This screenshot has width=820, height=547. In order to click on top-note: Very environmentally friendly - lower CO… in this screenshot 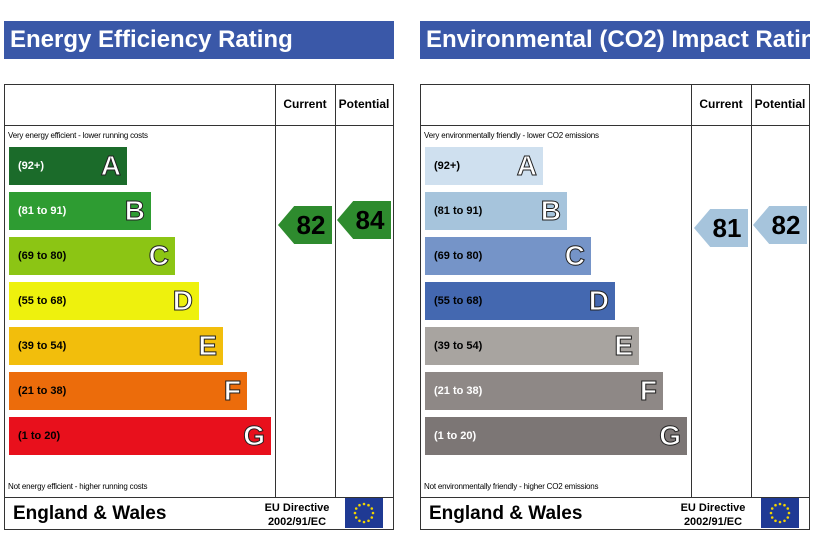, I will do `click(511, 135)`.